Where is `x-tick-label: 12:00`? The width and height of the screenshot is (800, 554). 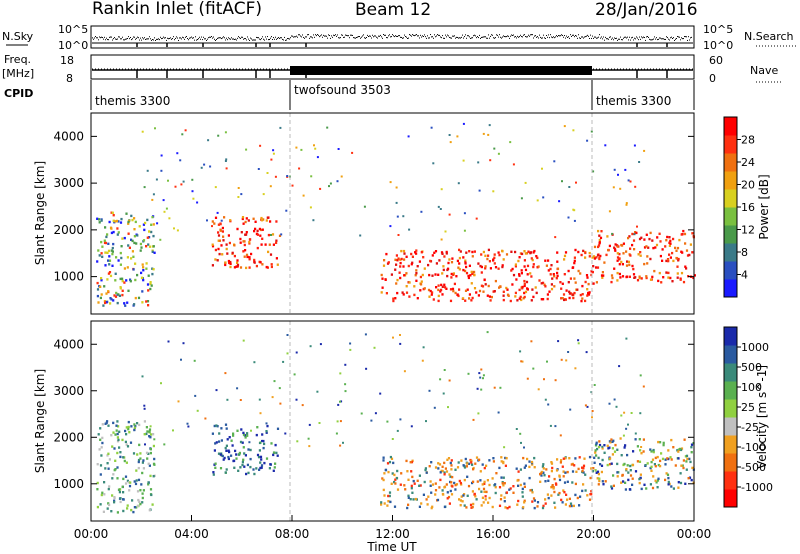
x-tick-label: 12:00 is located at coordinates (392, 534).